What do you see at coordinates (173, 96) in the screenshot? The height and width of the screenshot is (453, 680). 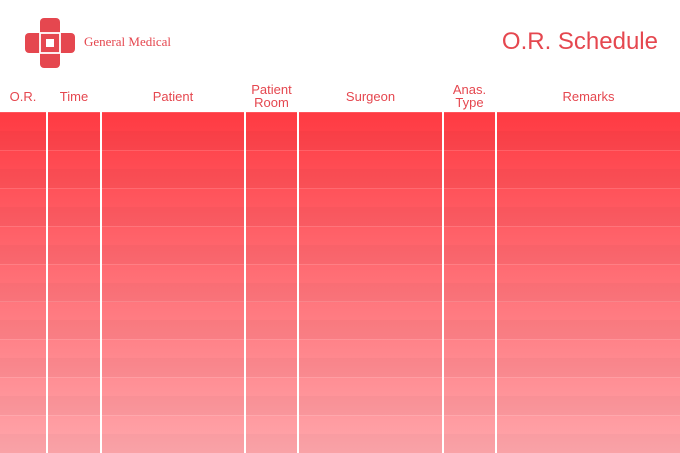 I see `column-header-patient: Patient` at bounding box center [173, 96].